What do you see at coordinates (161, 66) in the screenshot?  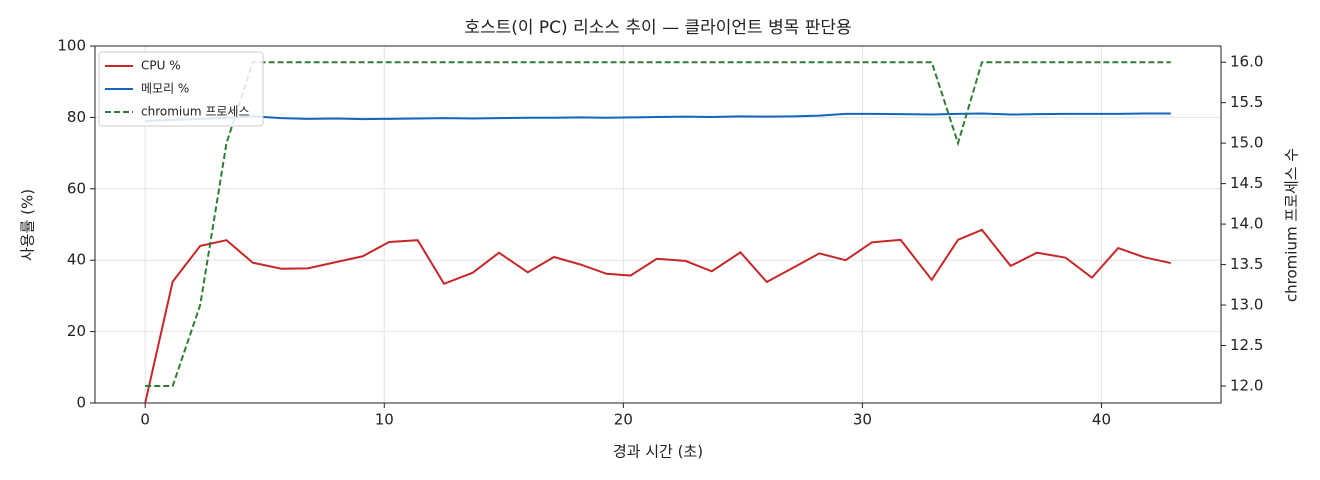 I see `legend-label: CPU %` at bounding box center [161, 66].